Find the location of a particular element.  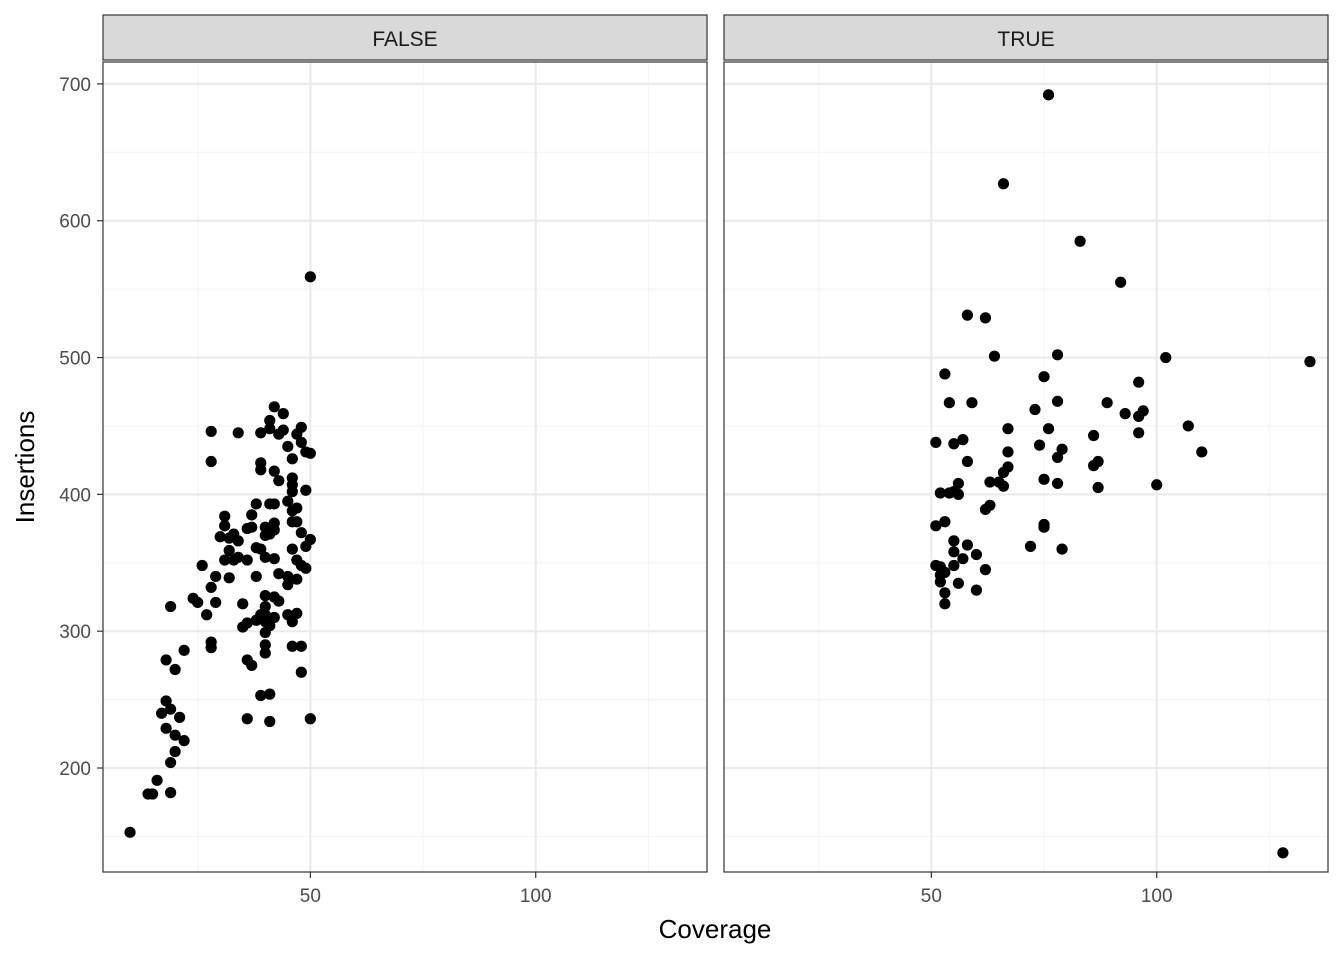

x-tick-label: 100 is located at coordinates (1157, 896).